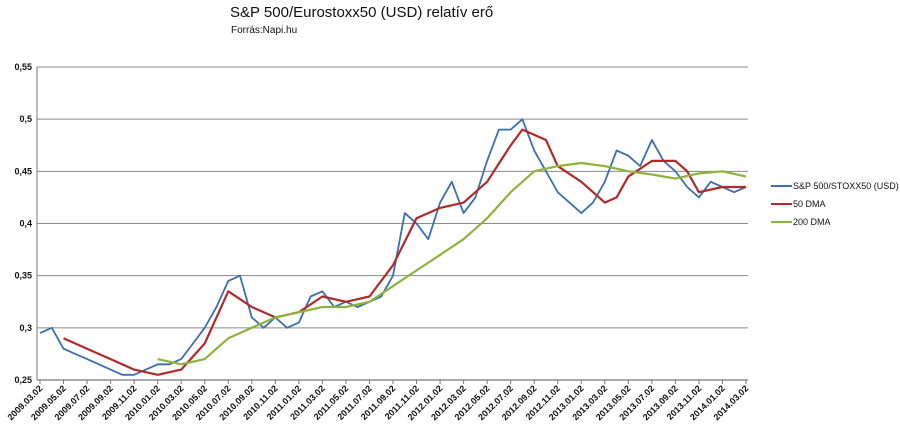 Image resolution: width=900 pixels, height=439 pixels. I want to click on y-tick-label: 0,45, so click(23, 171).